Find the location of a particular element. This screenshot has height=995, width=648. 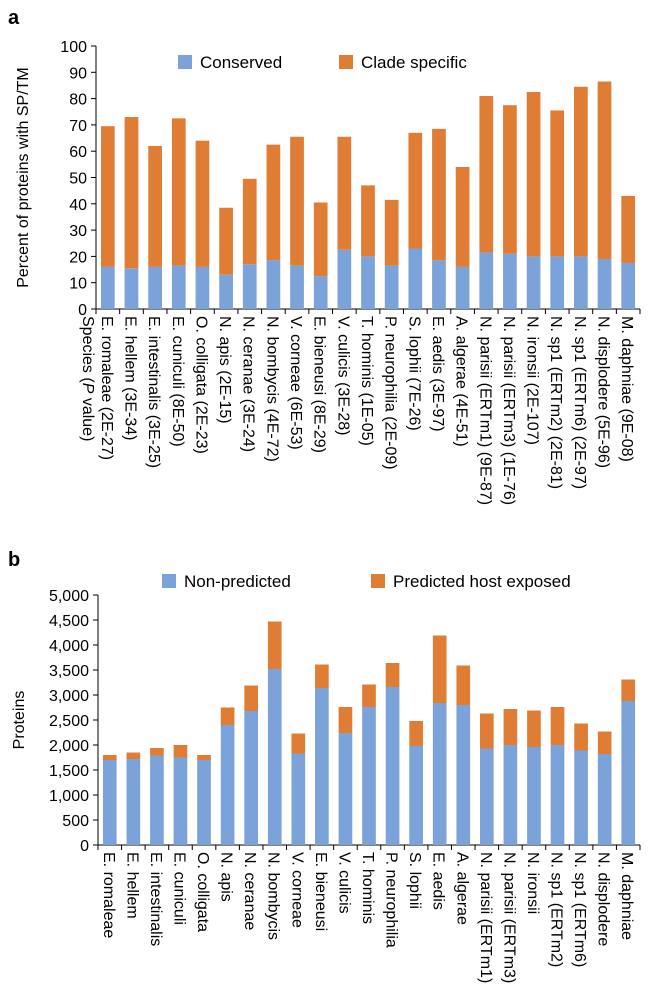

y-tick-label: 5,000 is located at coordinates (69, 596).